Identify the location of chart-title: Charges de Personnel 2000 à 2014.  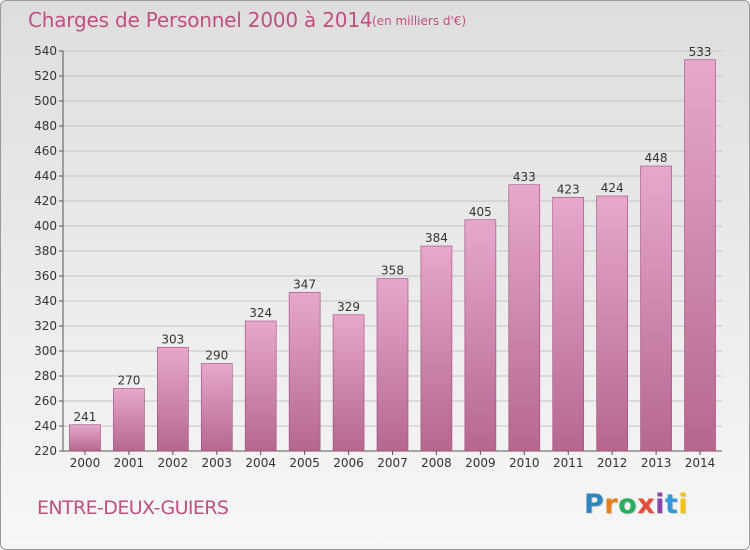
(200, 20).